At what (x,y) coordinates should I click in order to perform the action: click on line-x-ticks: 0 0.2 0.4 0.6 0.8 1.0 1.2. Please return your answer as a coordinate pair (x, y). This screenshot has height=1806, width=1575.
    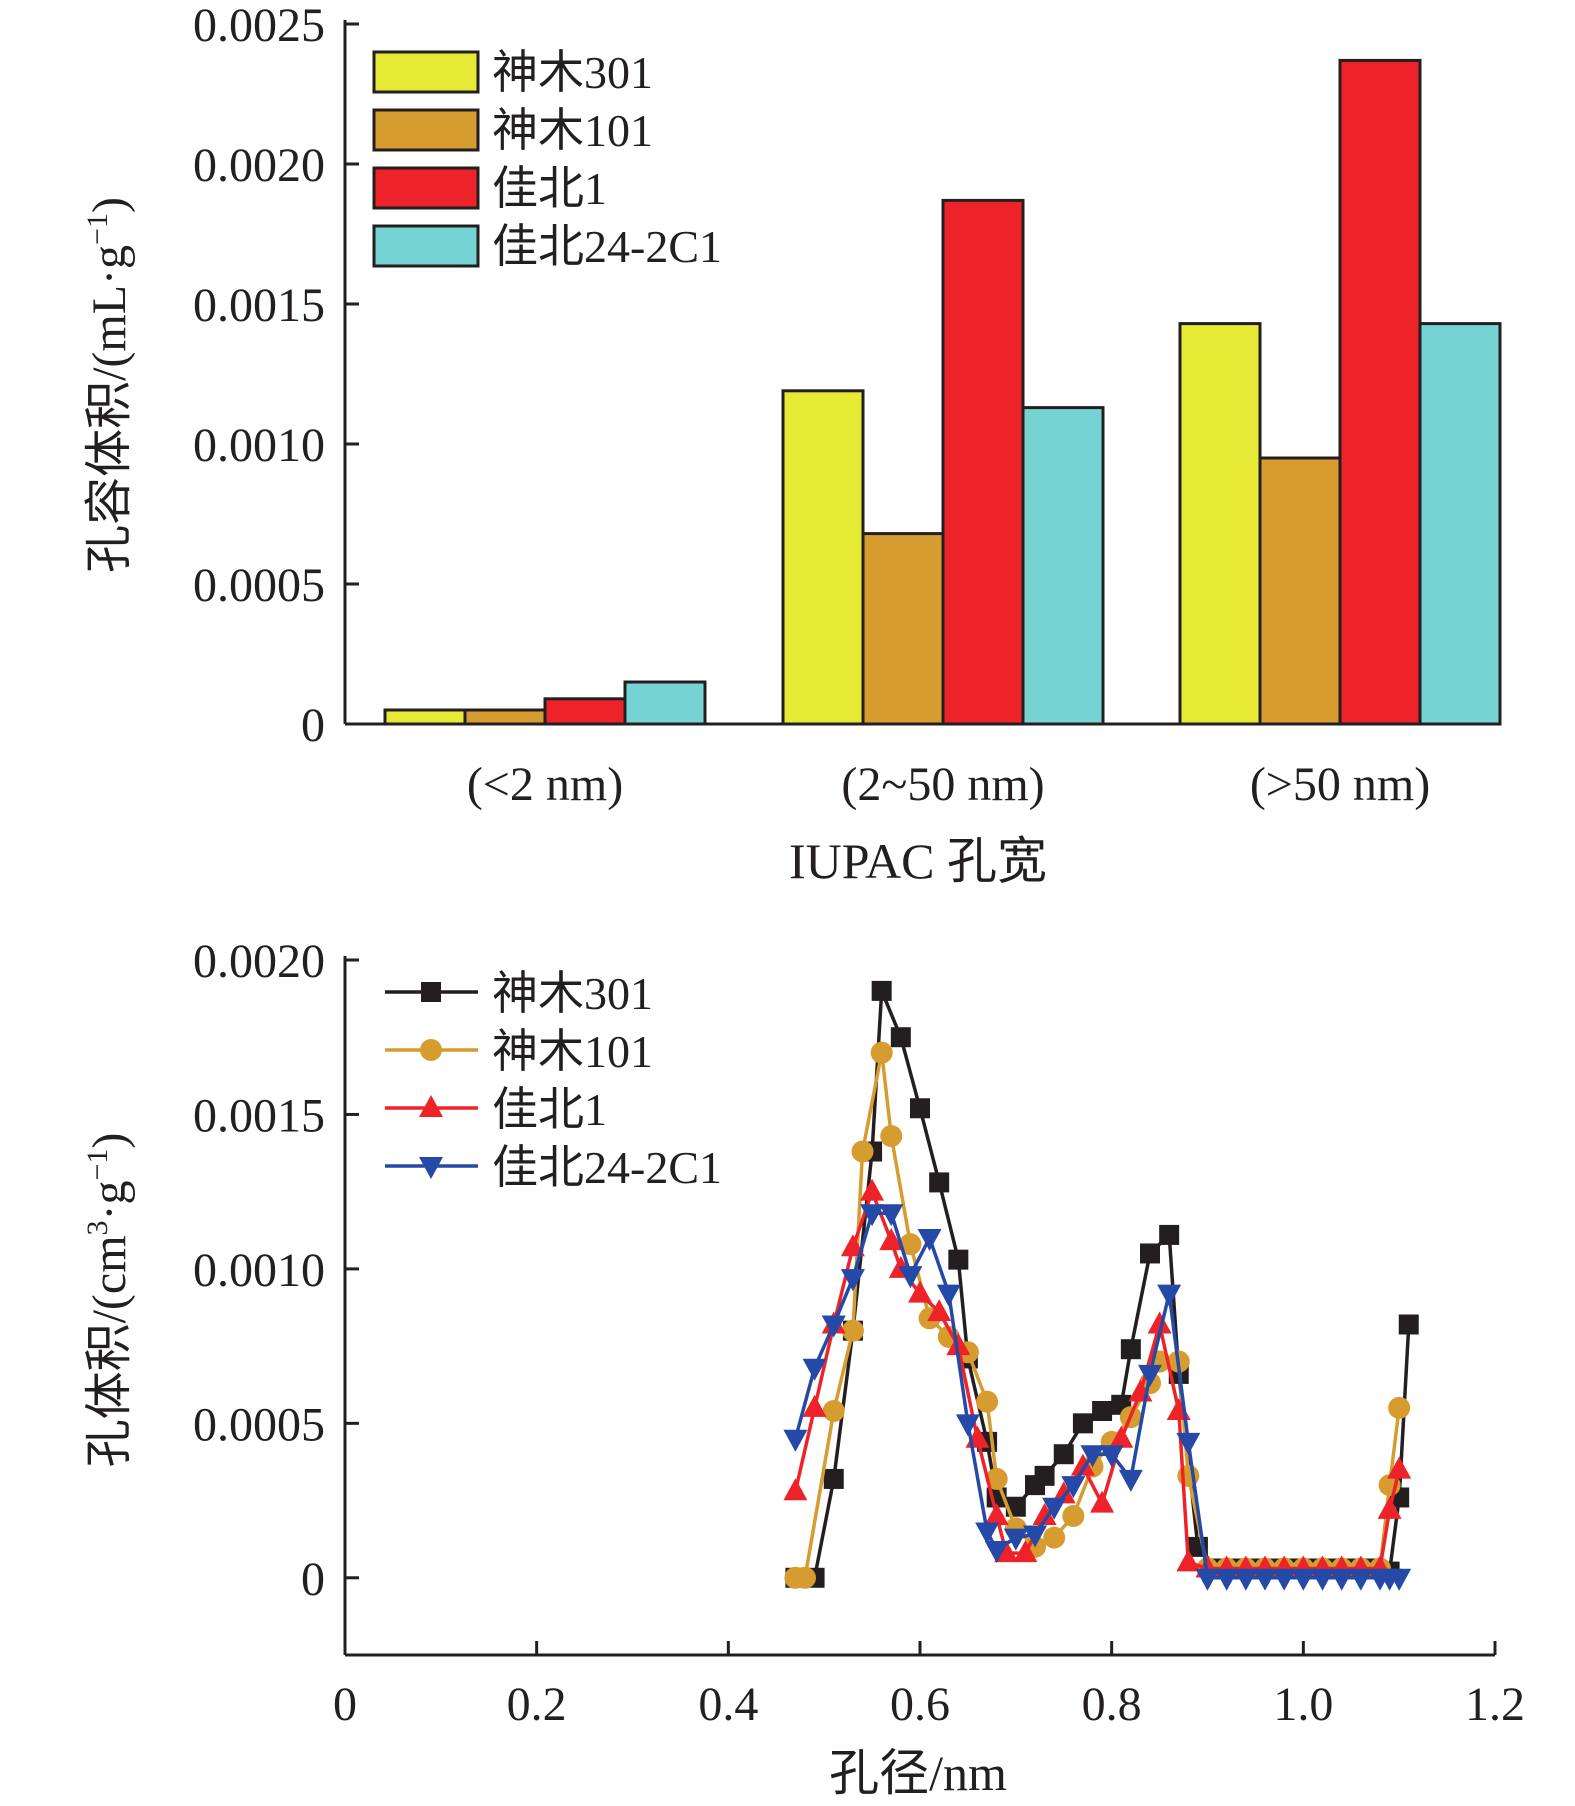
    Looking at the image, I should click on (929, 1686).